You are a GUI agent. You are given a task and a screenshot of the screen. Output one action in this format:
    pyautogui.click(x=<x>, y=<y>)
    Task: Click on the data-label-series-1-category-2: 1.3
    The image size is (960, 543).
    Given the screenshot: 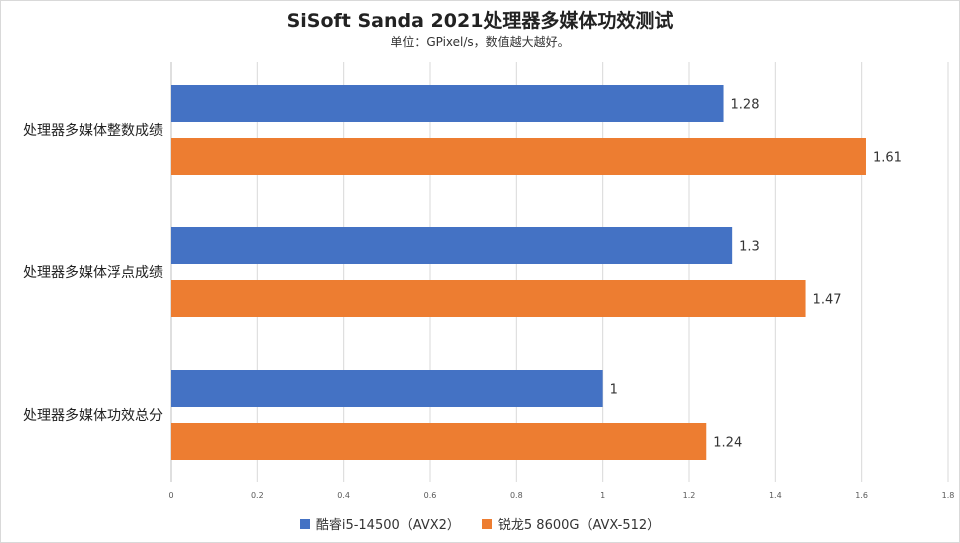 What is the action you would take?
    pyautogui.click(x=749, y=247)
    